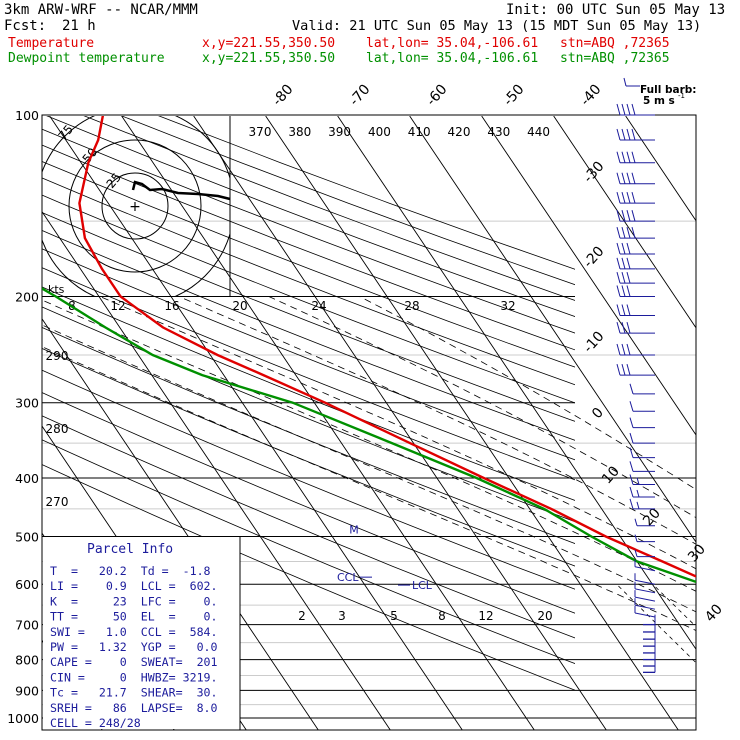  What do you see at coordinates (590, 95) in the screenshot?
I see `isotherm-label: -40` at bounding box center [590, 95].